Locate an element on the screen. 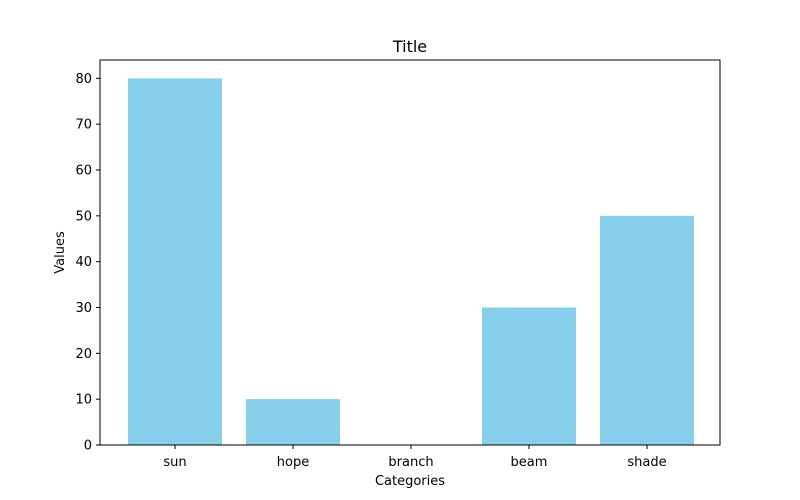 This screenshot has height=500, width=800. y-tick-label: 20 is located at coordinates (83, 354).